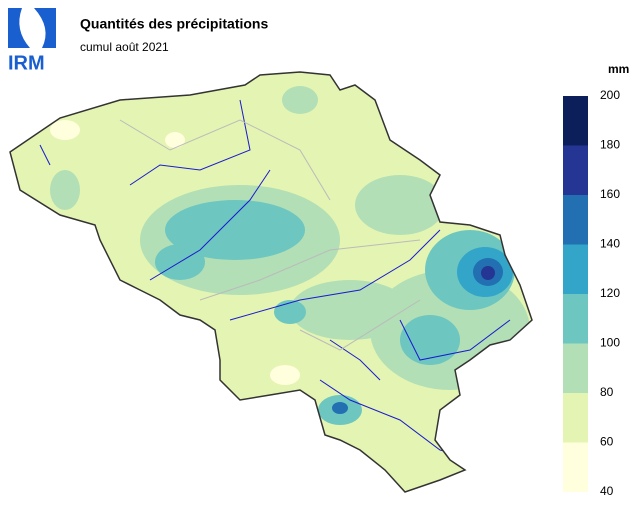  Describe the element at coordinates (591, 293) in the screenshot. I see `legend: 40 60 80 100 120 140 160 180 200` at that location.